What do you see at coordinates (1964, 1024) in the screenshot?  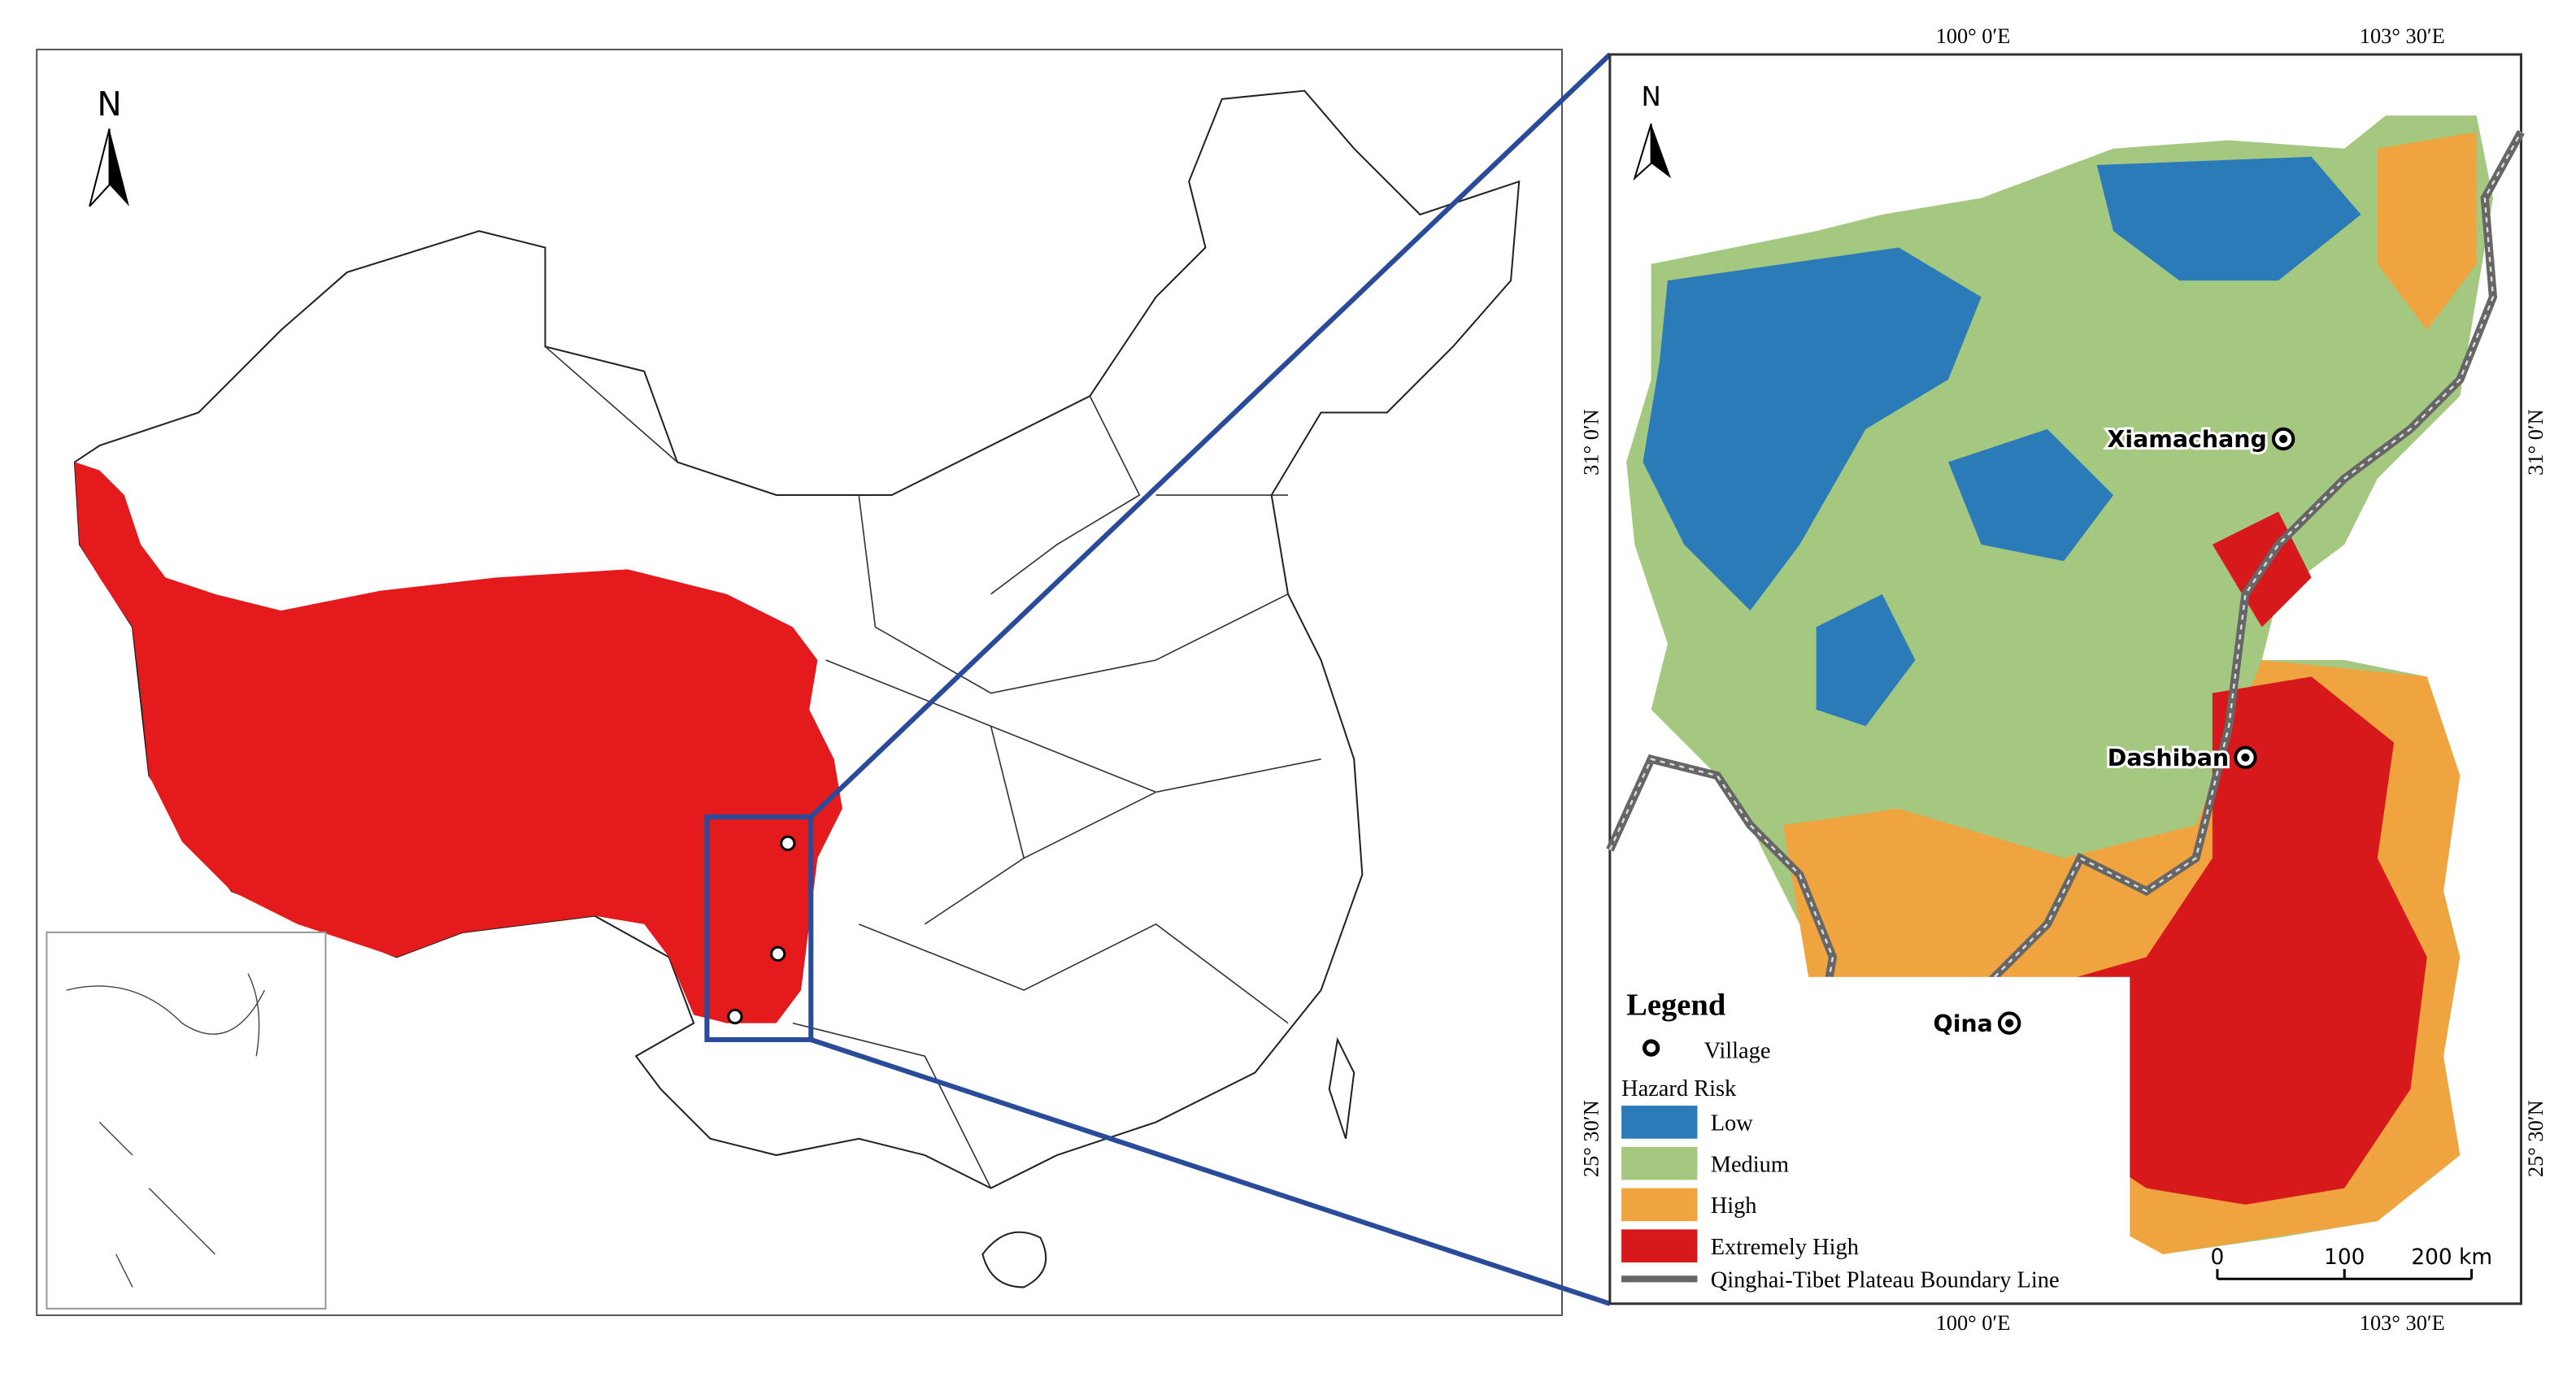 I see `village-label: Qina` at bounding box center [1964, 1024].